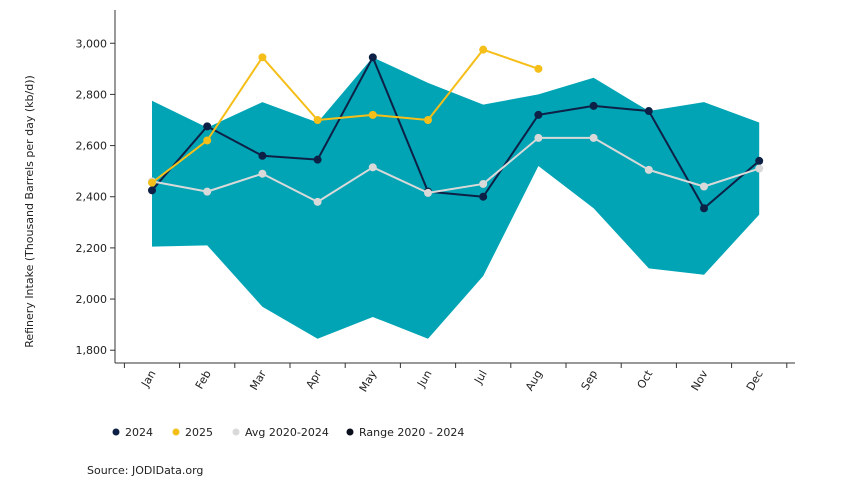  What do you see at coordinates (368, 381) in the screenshot?
I see `x-tick-label: May` at bounding box center [368, 381].